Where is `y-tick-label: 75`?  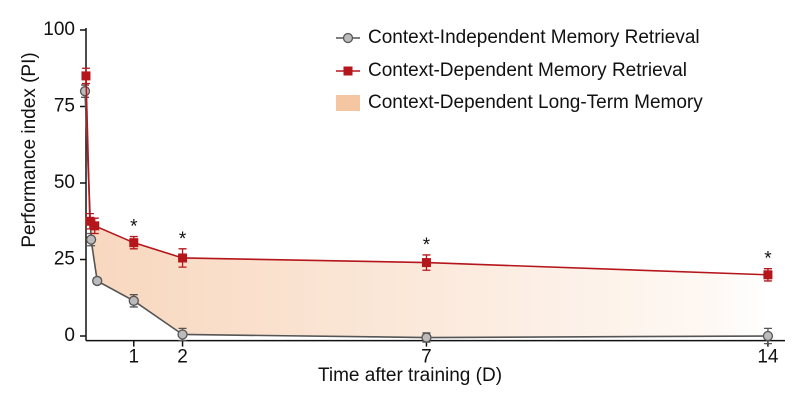 y-tick-label: 75 is located at coordinates (64, 106).